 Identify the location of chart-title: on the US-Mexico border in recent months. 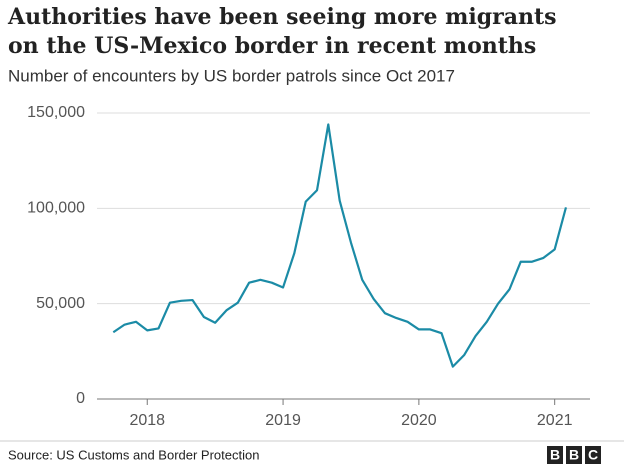
(272, 46).